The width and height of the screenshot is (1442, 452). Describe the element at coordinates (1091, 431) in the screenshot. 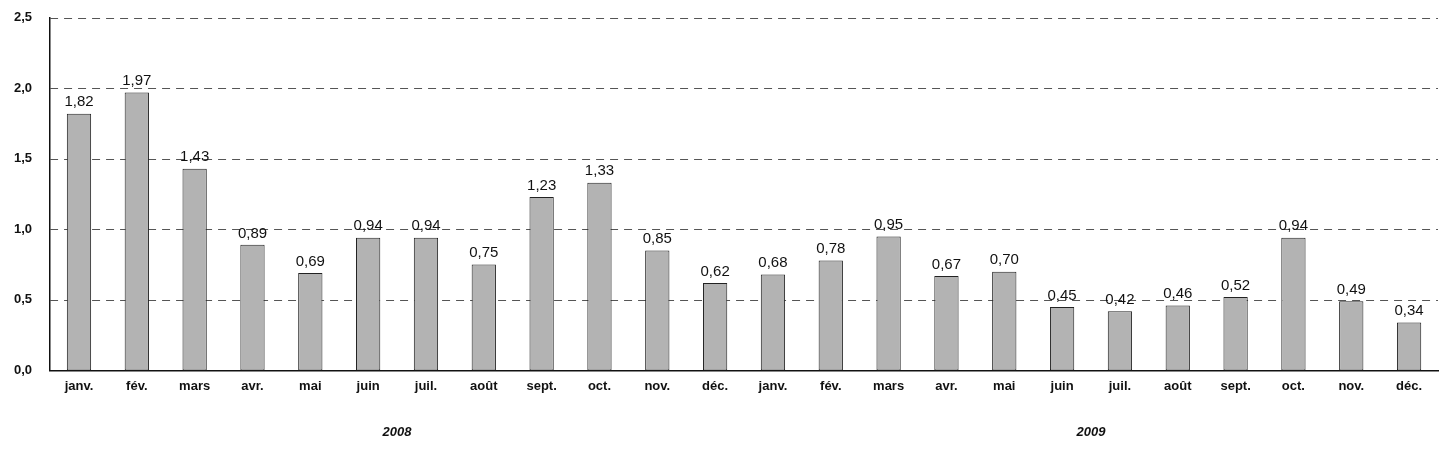

I see `text: 2009` at that location.